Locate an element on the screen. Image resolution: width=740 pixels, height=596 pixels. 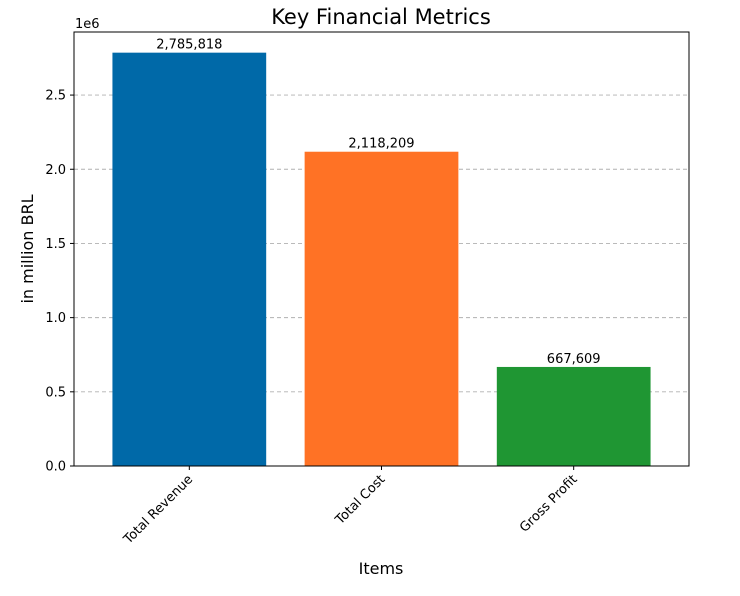
y-tick-label: 0.5 is located at coordinates (55, 392).